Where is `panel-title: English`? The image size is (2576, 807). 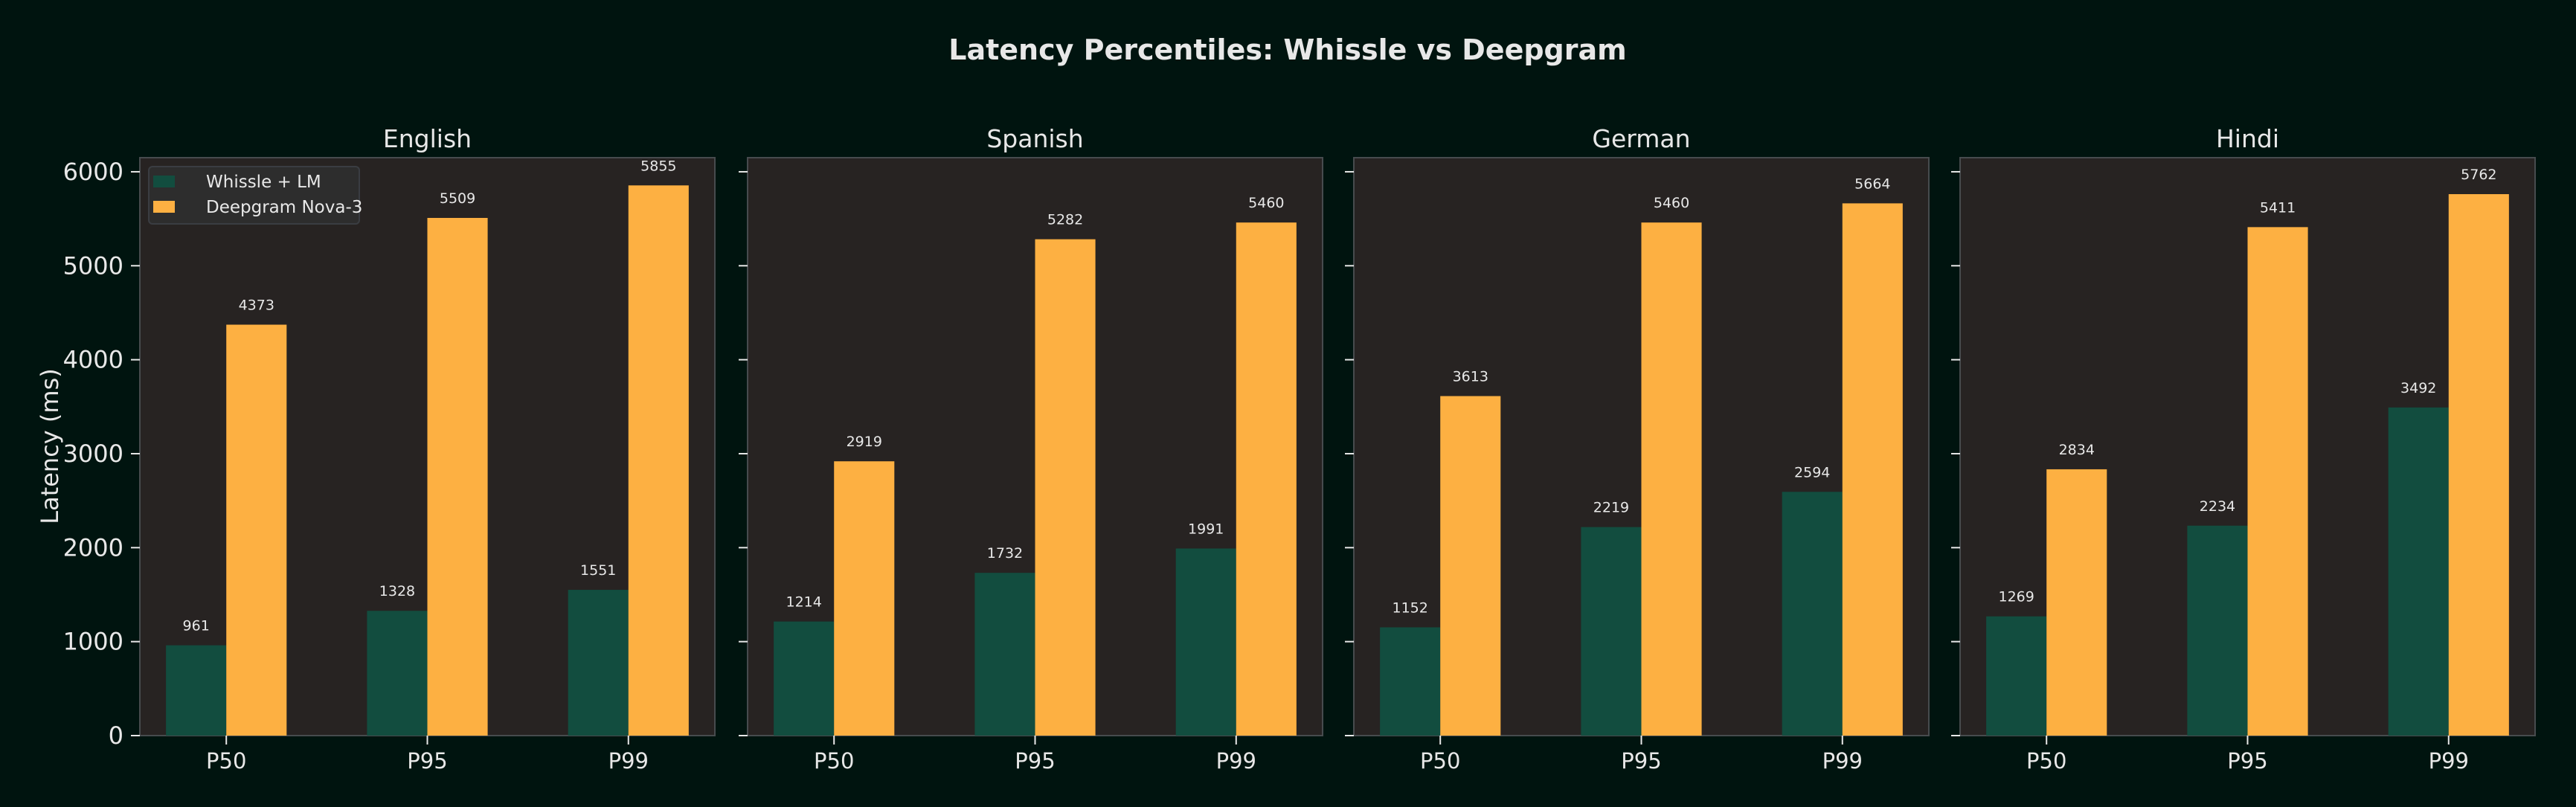
panel-title: English is located at coordinates (427, 138).